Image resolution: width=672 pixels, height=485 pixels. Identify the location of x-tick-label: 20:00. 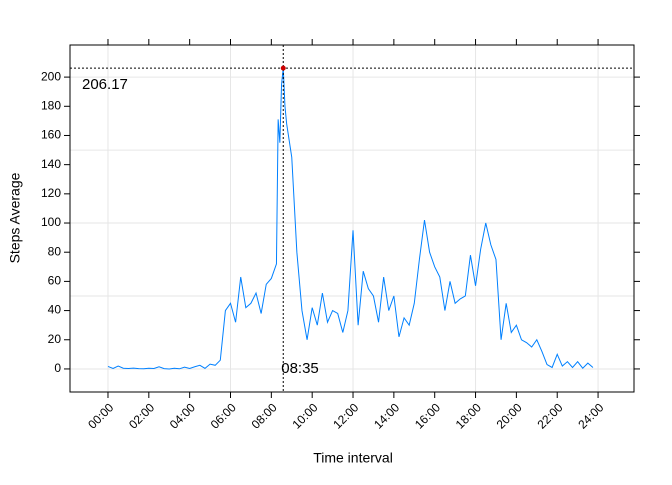
(509, 415).